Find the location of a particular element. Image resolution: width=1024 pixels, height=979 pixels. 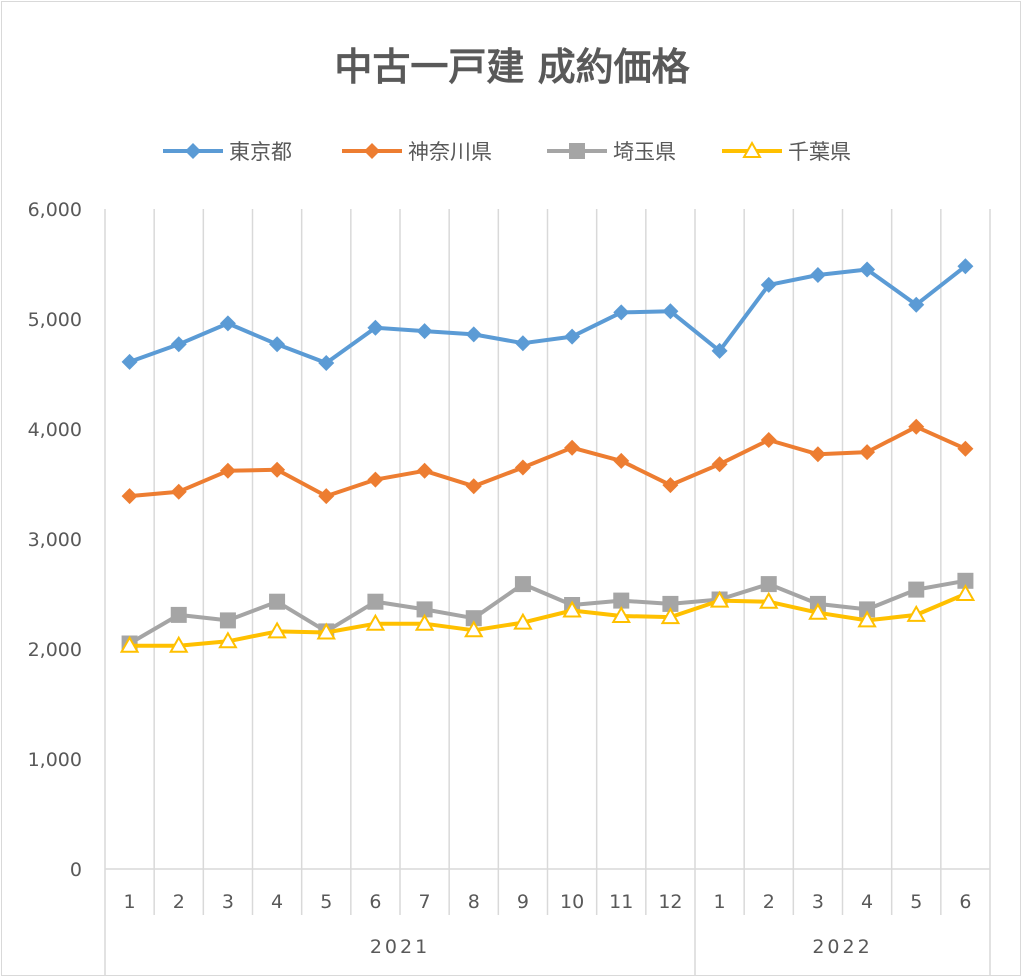

x-tick-label: 11 is located at coordinates (621, 902).